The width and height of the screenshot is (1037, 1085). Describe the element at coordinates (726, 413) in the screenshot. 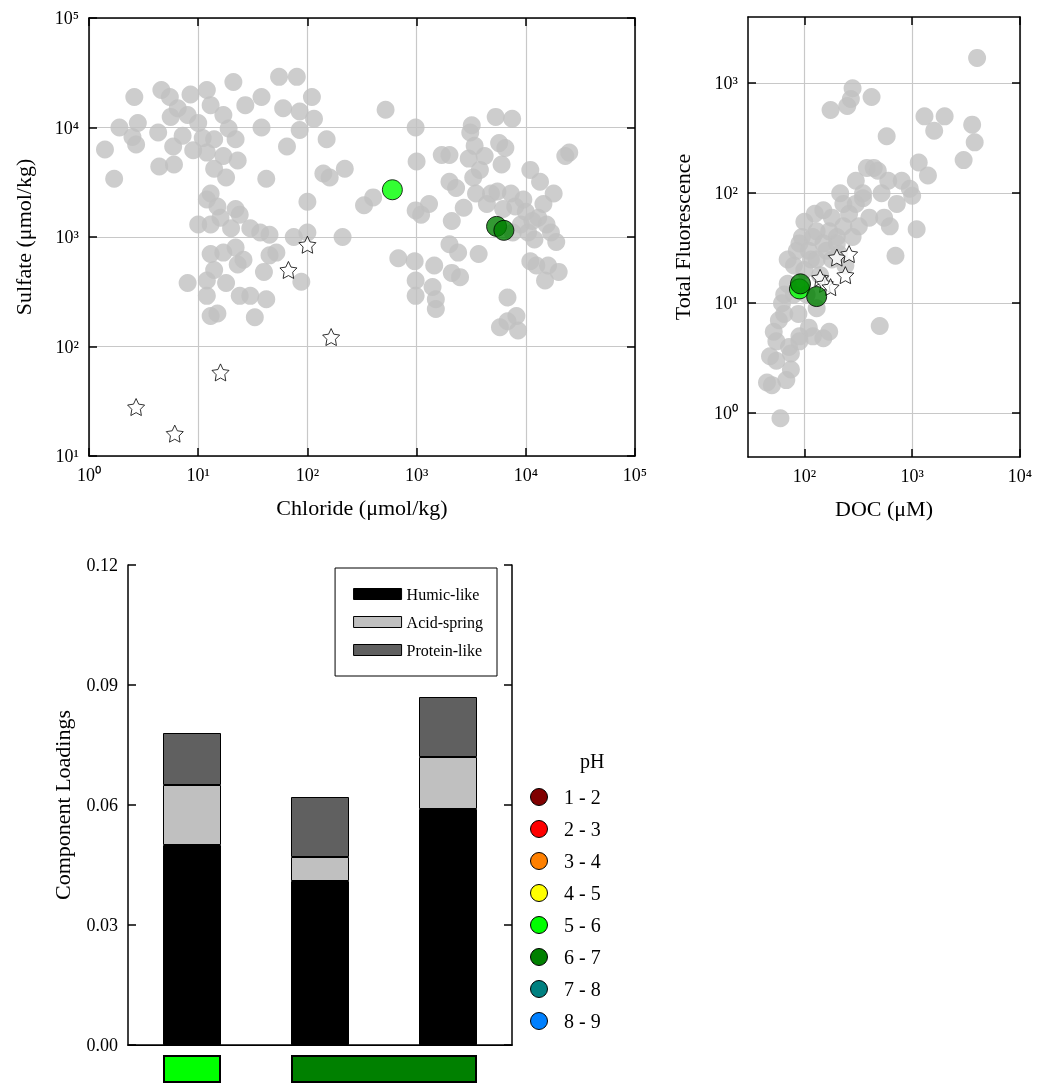

I see `y-tick-label: 10⁰` at that location.